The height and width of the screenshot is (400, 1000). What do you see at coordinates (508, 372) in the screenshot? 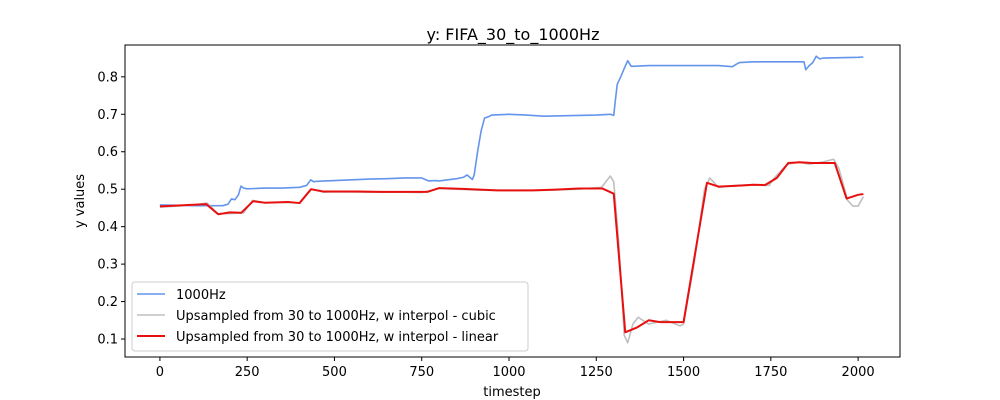
I see `x-tick-label: 1000` at bounding box center [508, 372].